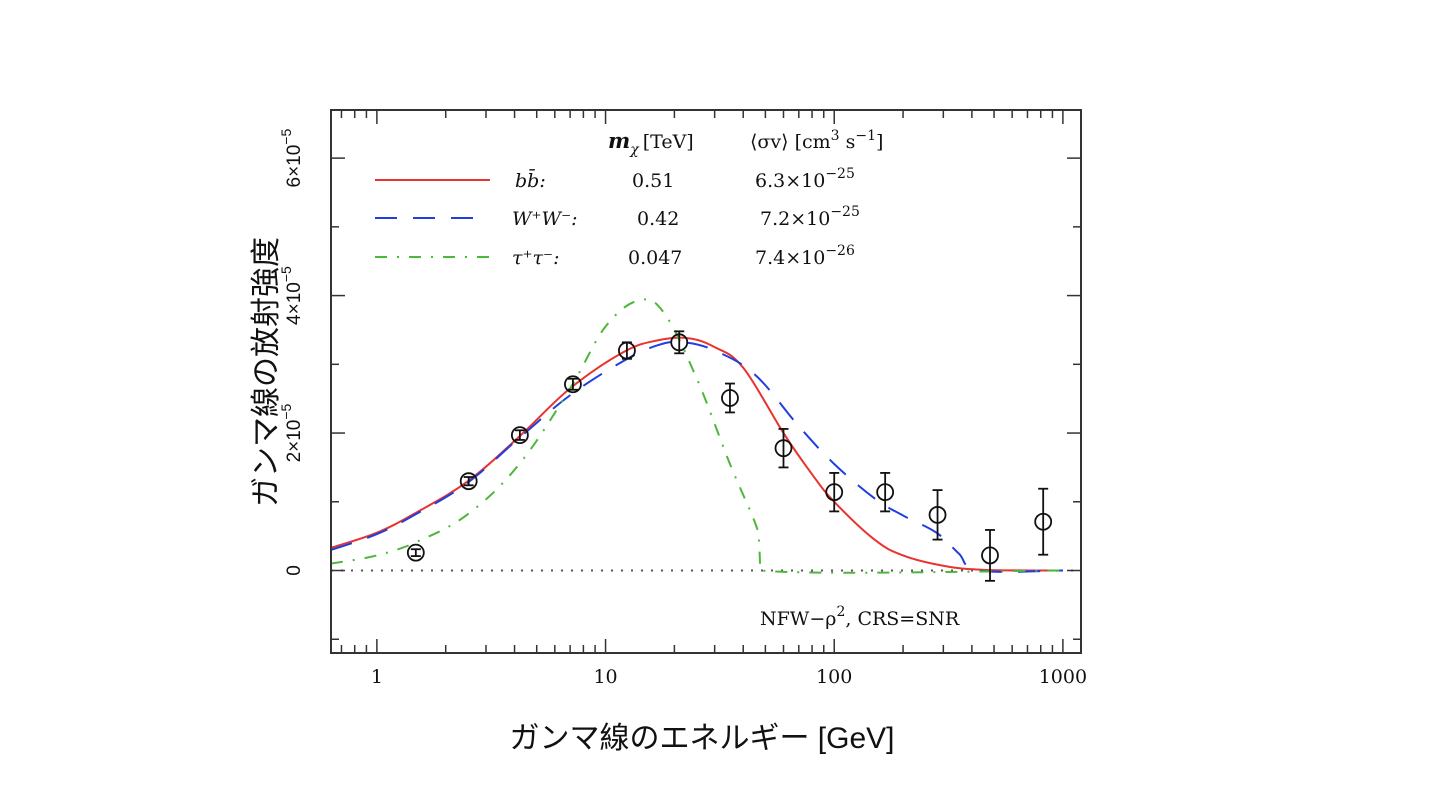 This screenshot has width=1444, height=796. I want to click on x-tick-labels: 1 10 100 1000, so click(729, 677).